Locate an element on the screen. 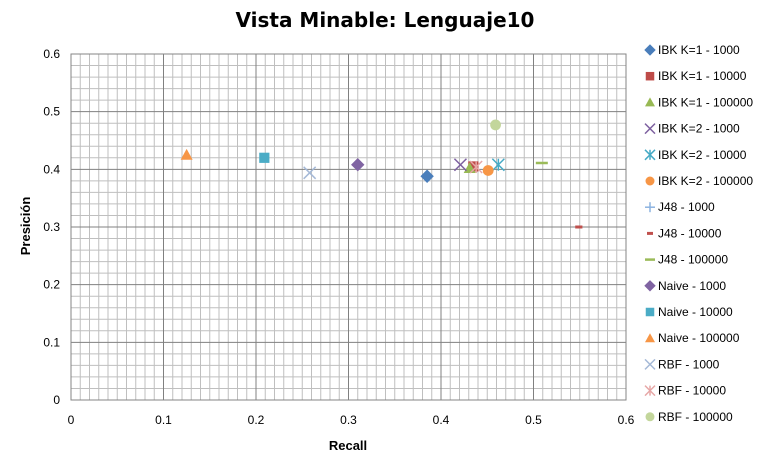  y-tick-label: 0 is located at coordinates (56, 400).